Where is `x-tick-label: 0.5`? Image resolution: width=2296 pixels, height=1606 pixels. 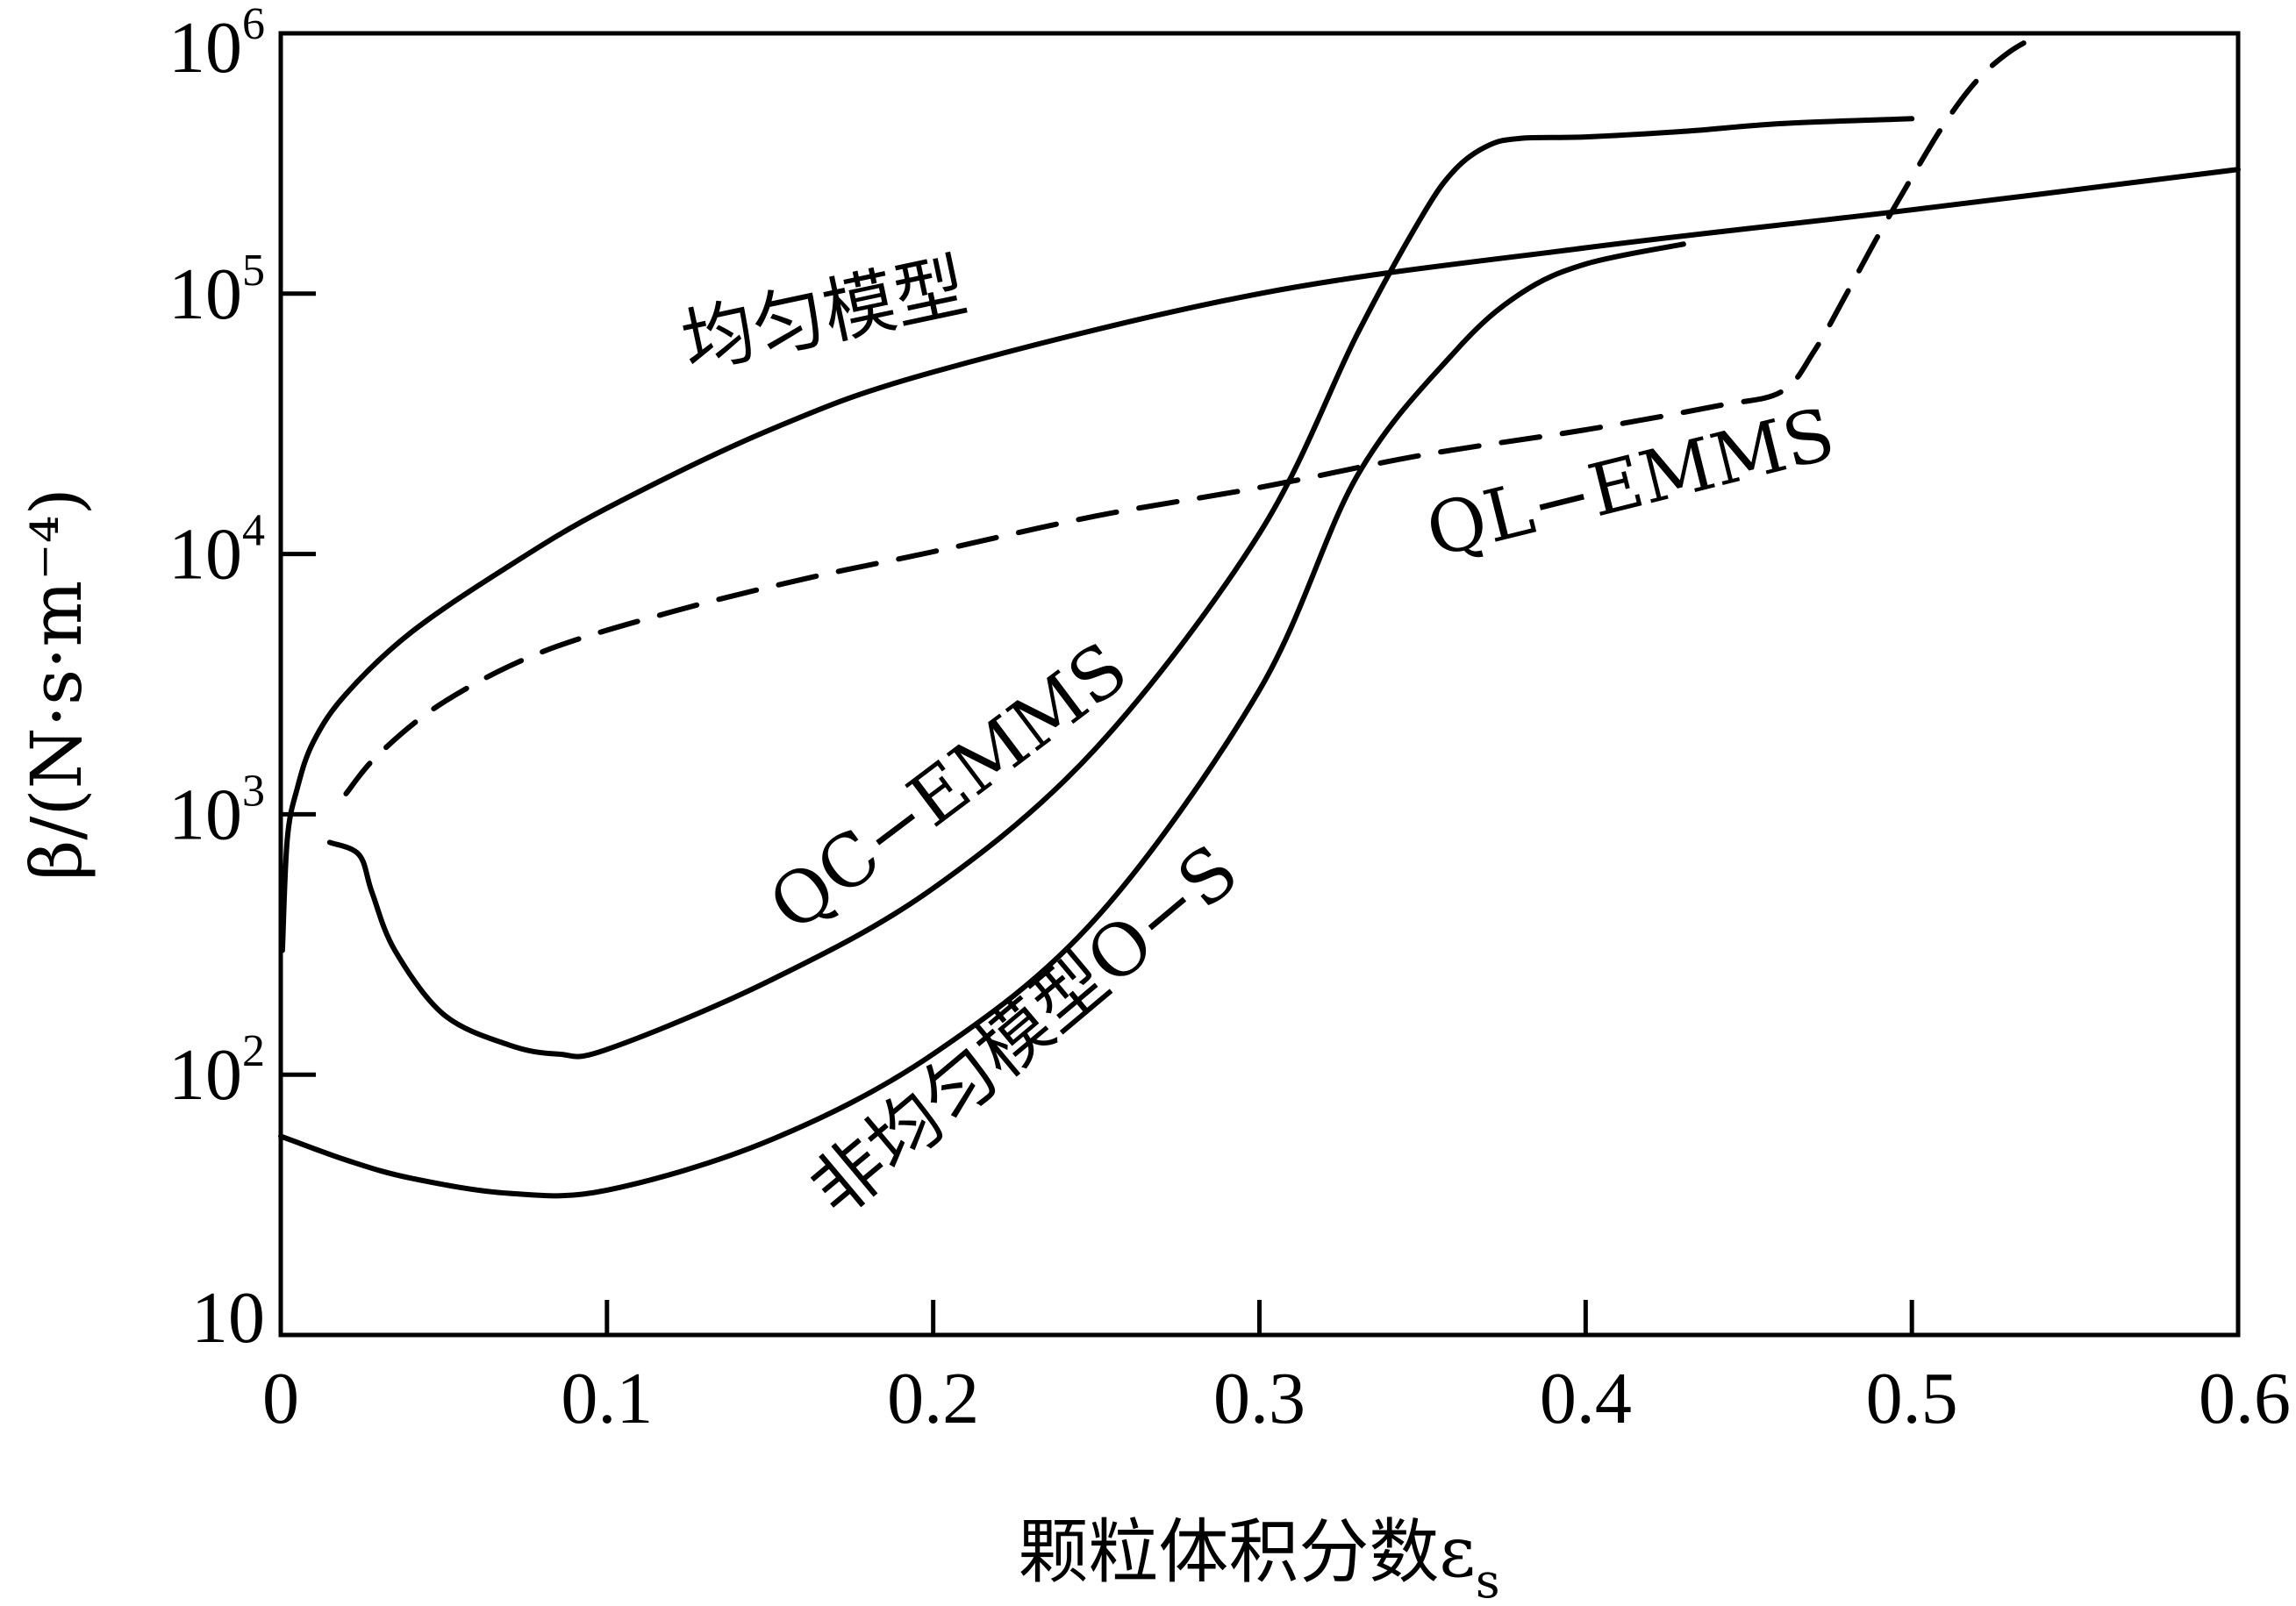 x-tick-label: 0.5 is located at coordinates (1912, 1398).